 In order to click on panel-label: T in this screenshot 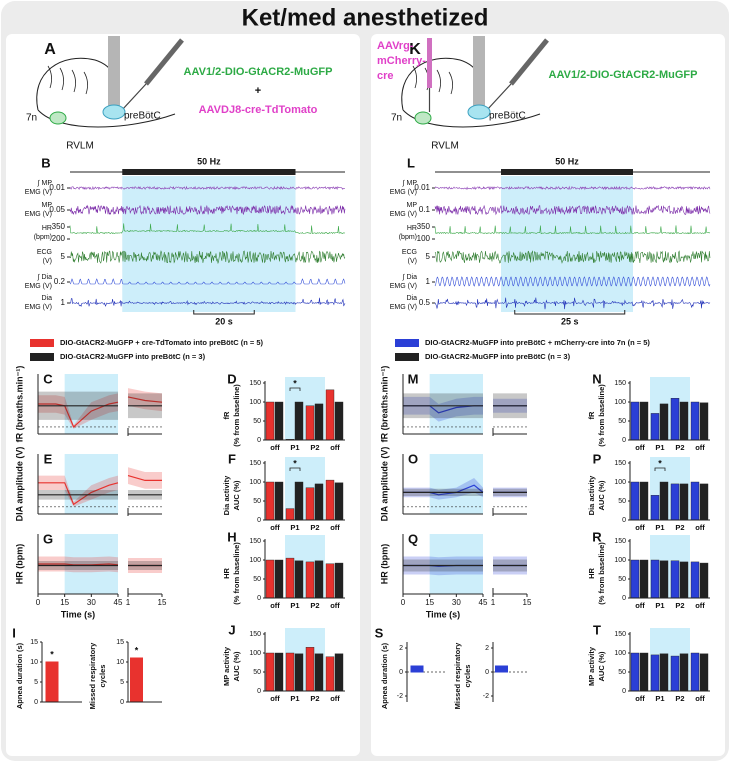, I will do `click(597, 629)`.